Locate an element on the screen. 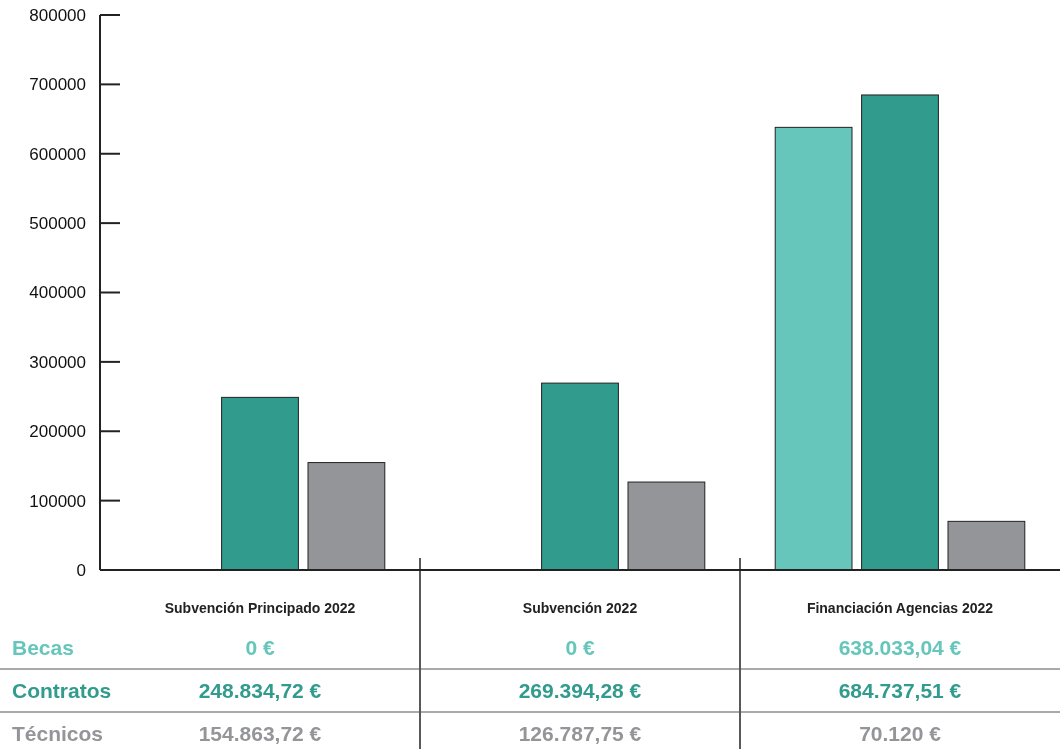 Image resolution: width=1060 pixels, height=749 pixels. text: Contratos is located at coordinates (62, 691).